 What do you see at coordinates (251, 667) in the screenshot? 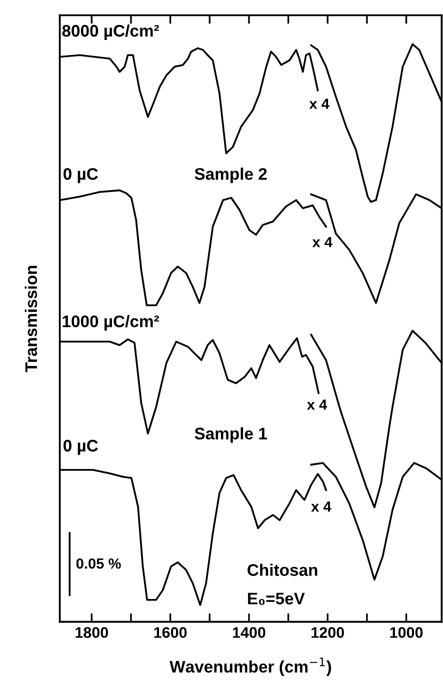
I see `x-axis-title: Wavenumber (cm$^{−1}$)` at bounding box center [251, 667].